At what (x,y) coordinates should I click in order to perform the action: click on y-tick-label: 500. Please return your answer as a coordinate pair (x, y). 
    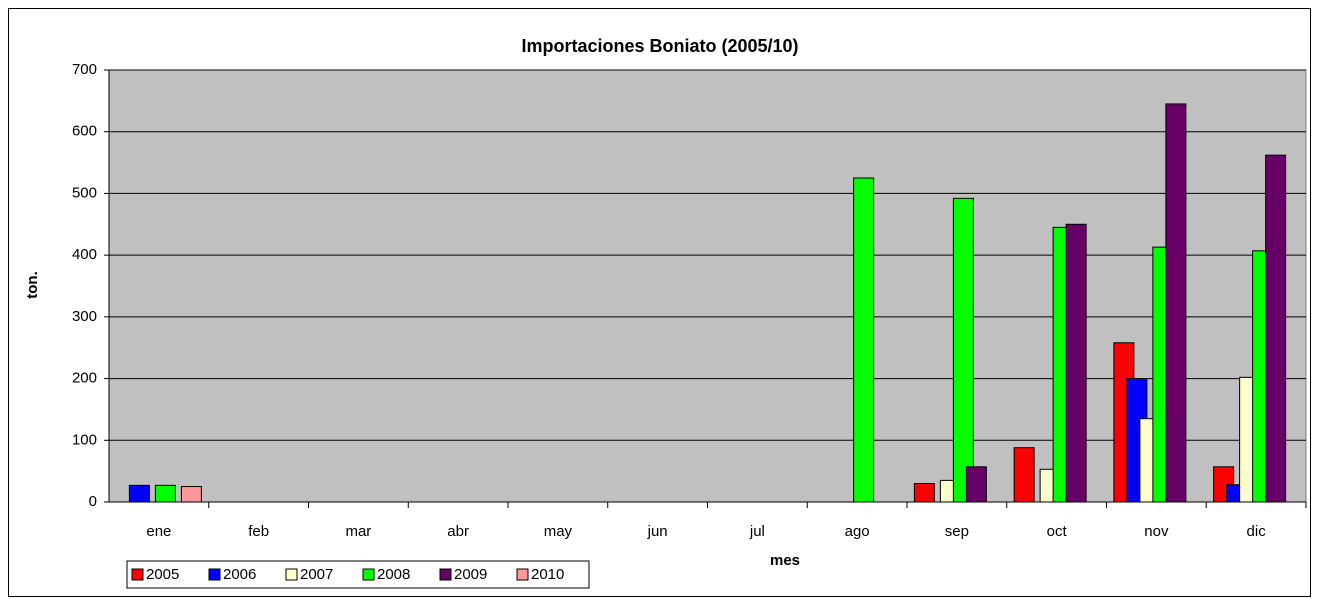
    Looking at the image, I should click on (84, 192).